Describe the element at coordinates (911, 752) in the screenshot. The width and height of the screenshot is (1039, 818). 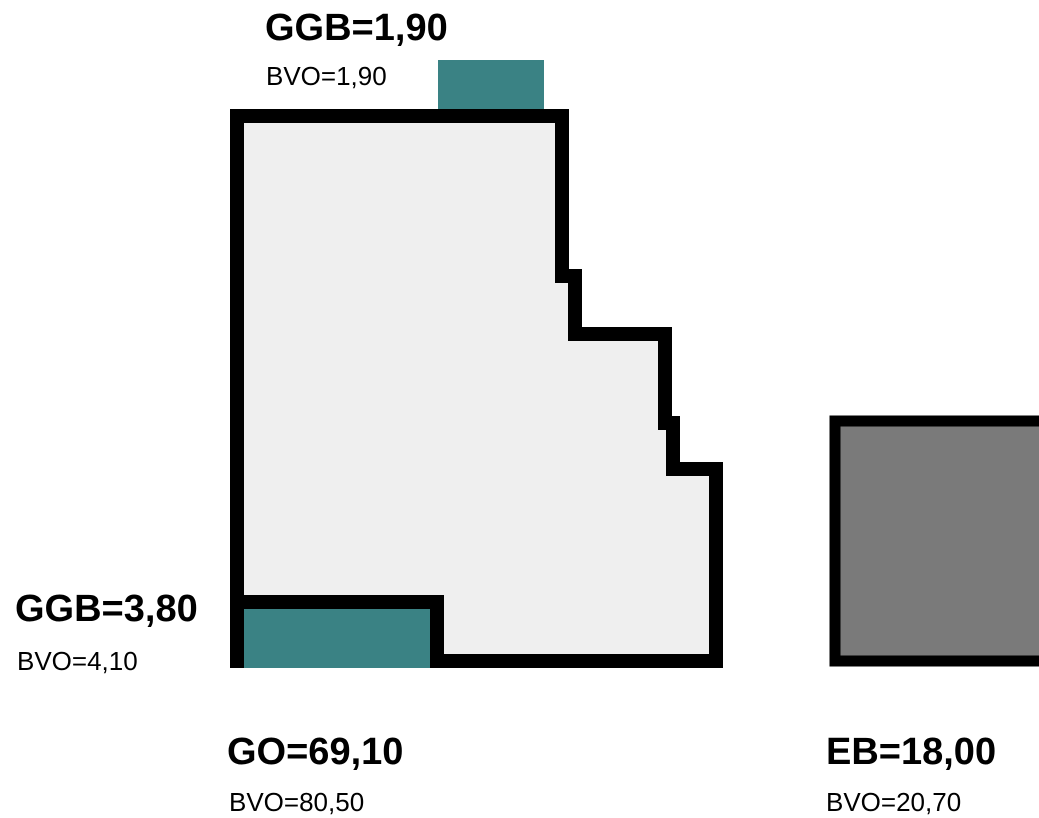
I see `extra-building-eb-label: EB=18,00` at that location.